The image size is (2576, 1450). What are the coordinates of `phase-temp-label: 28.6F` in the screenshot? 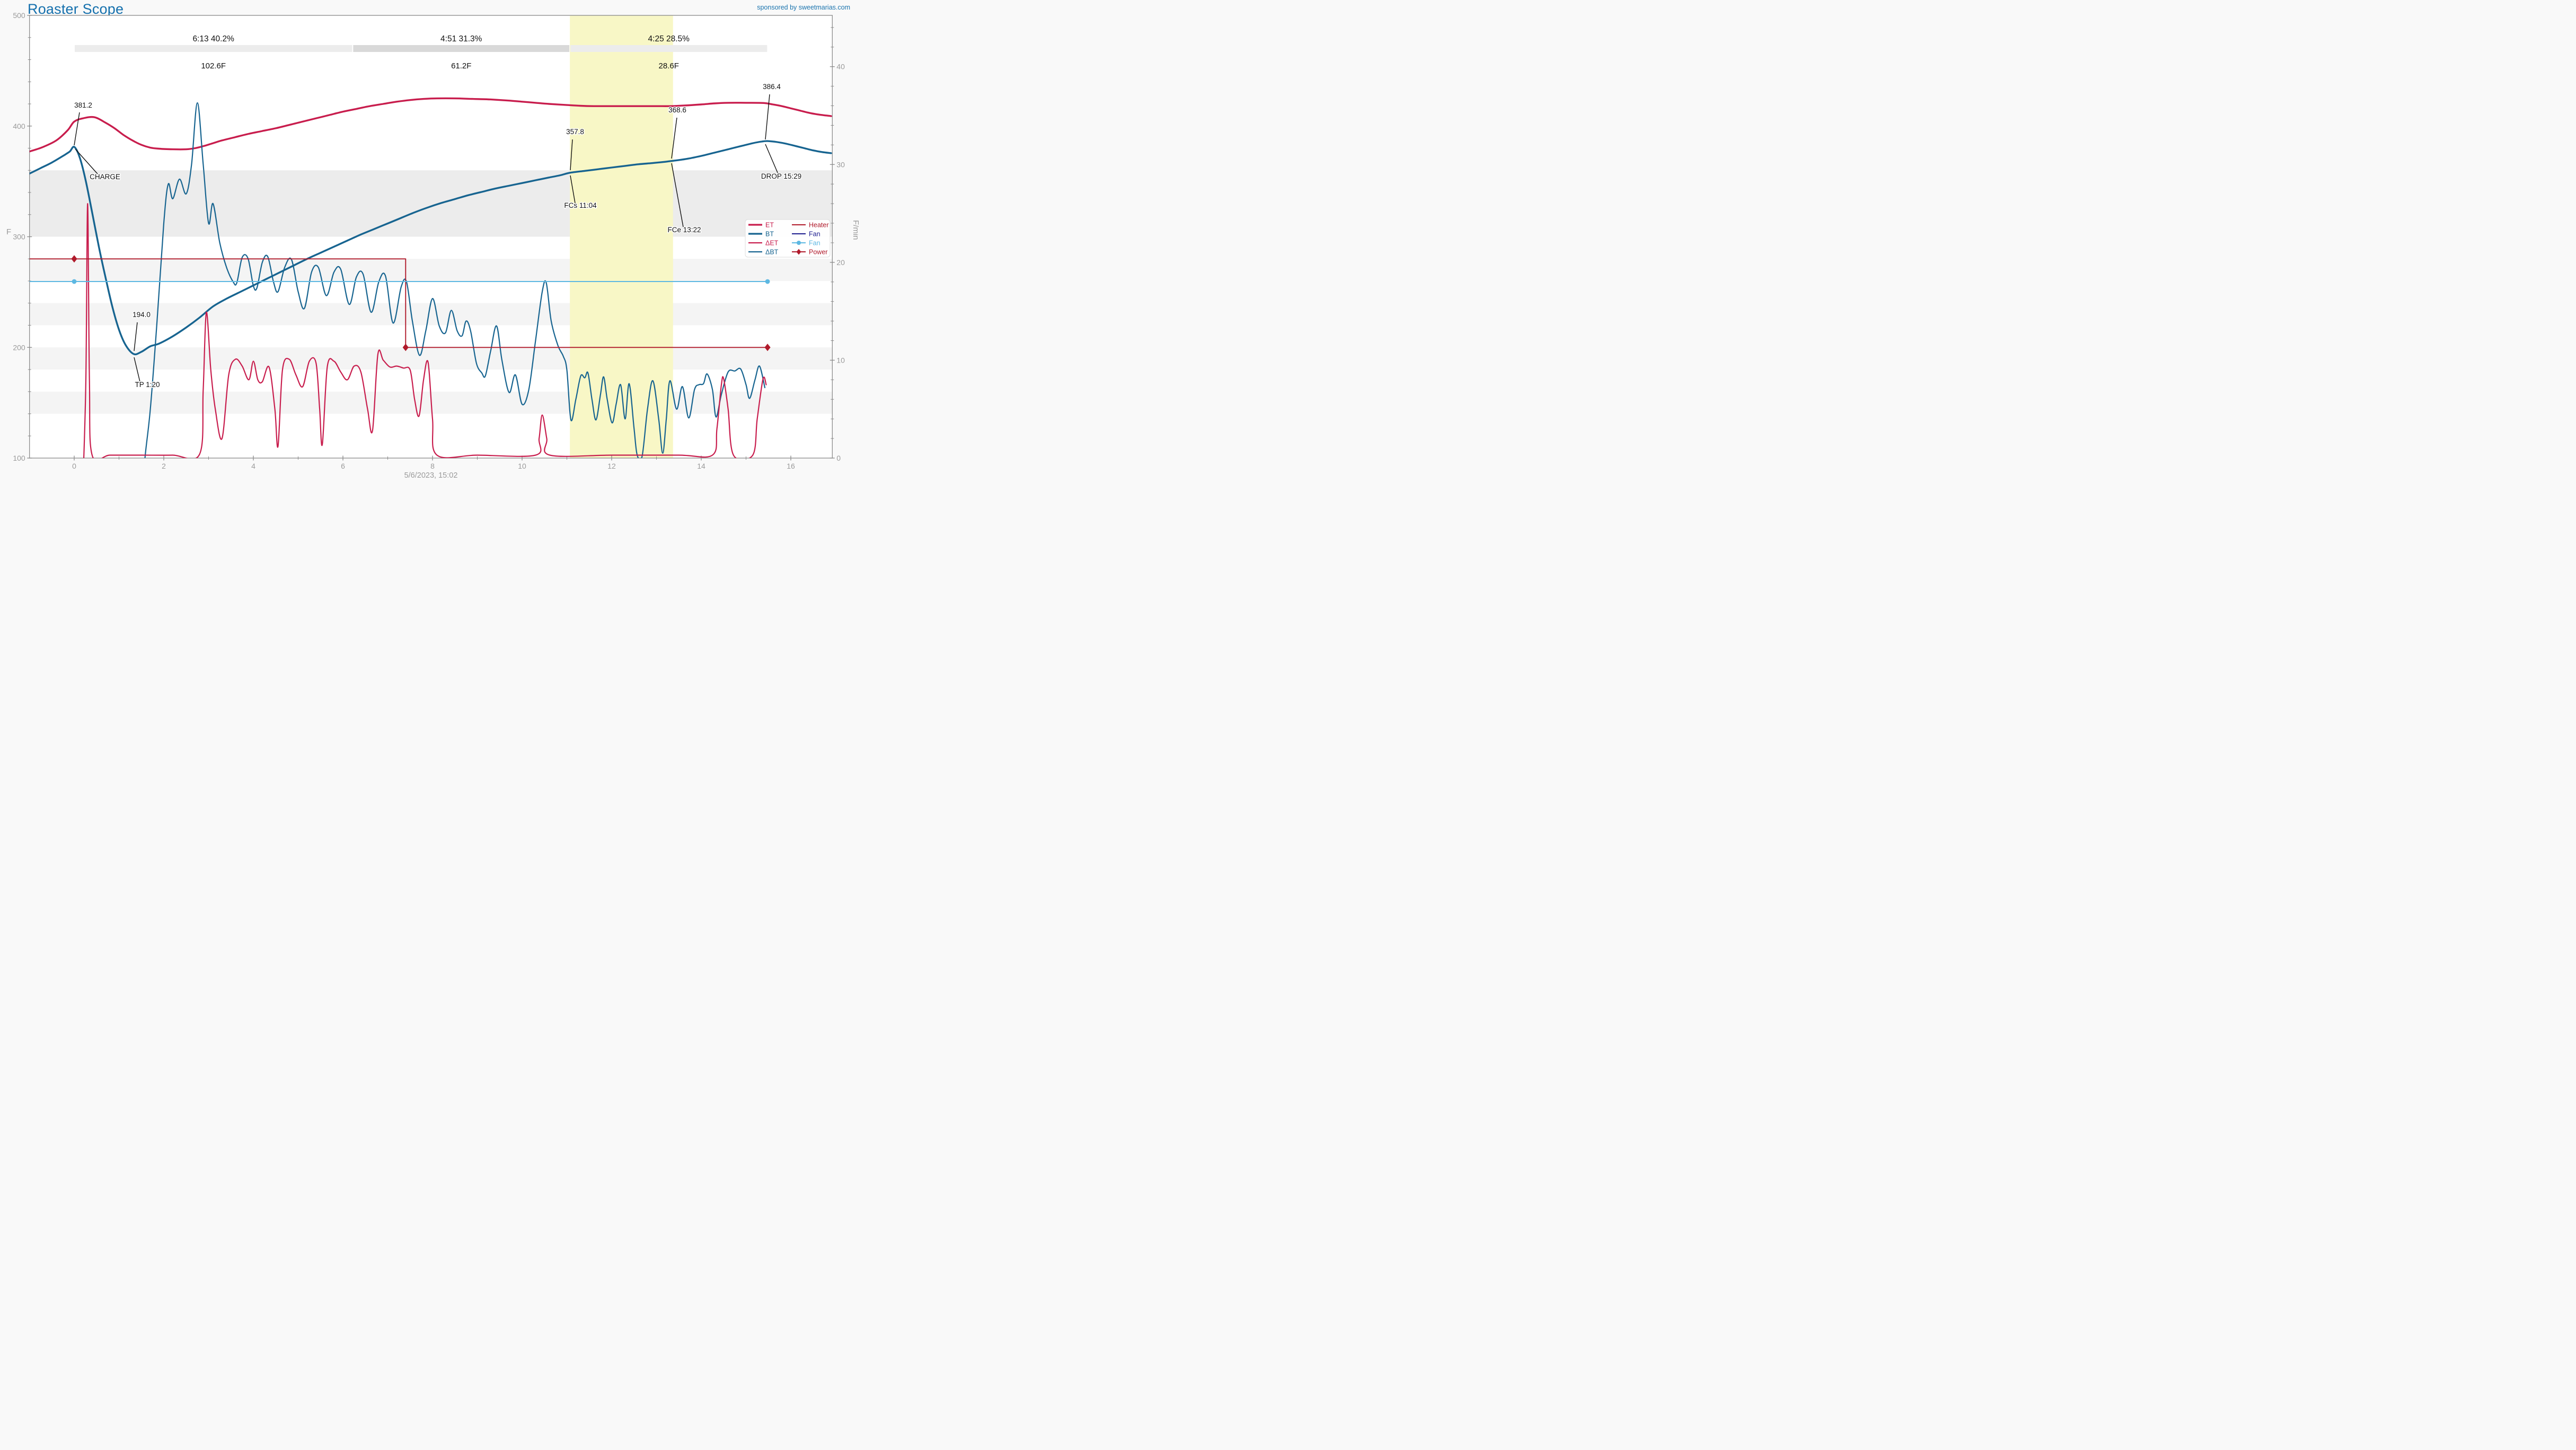 It's located at (669, 66).